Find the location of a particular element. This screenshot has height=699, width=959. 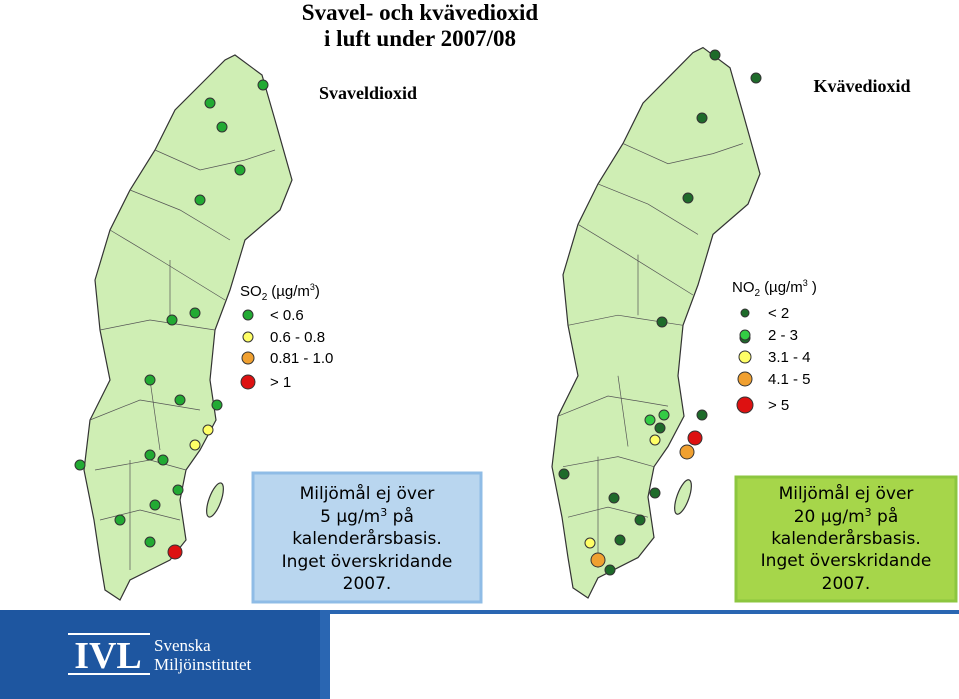

note-line: 2007. is located at coordinates (367, 584).